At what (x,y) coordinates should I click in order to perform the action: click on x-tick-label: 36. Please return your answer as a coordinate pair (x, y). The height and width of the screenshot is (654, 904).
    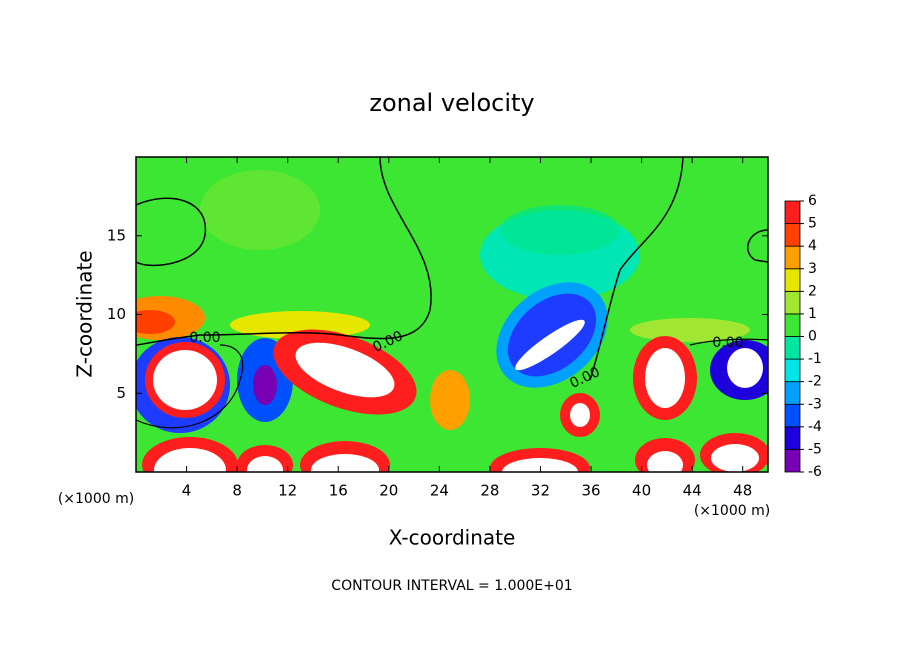
    Looking at the image, I should click on (590, 491).